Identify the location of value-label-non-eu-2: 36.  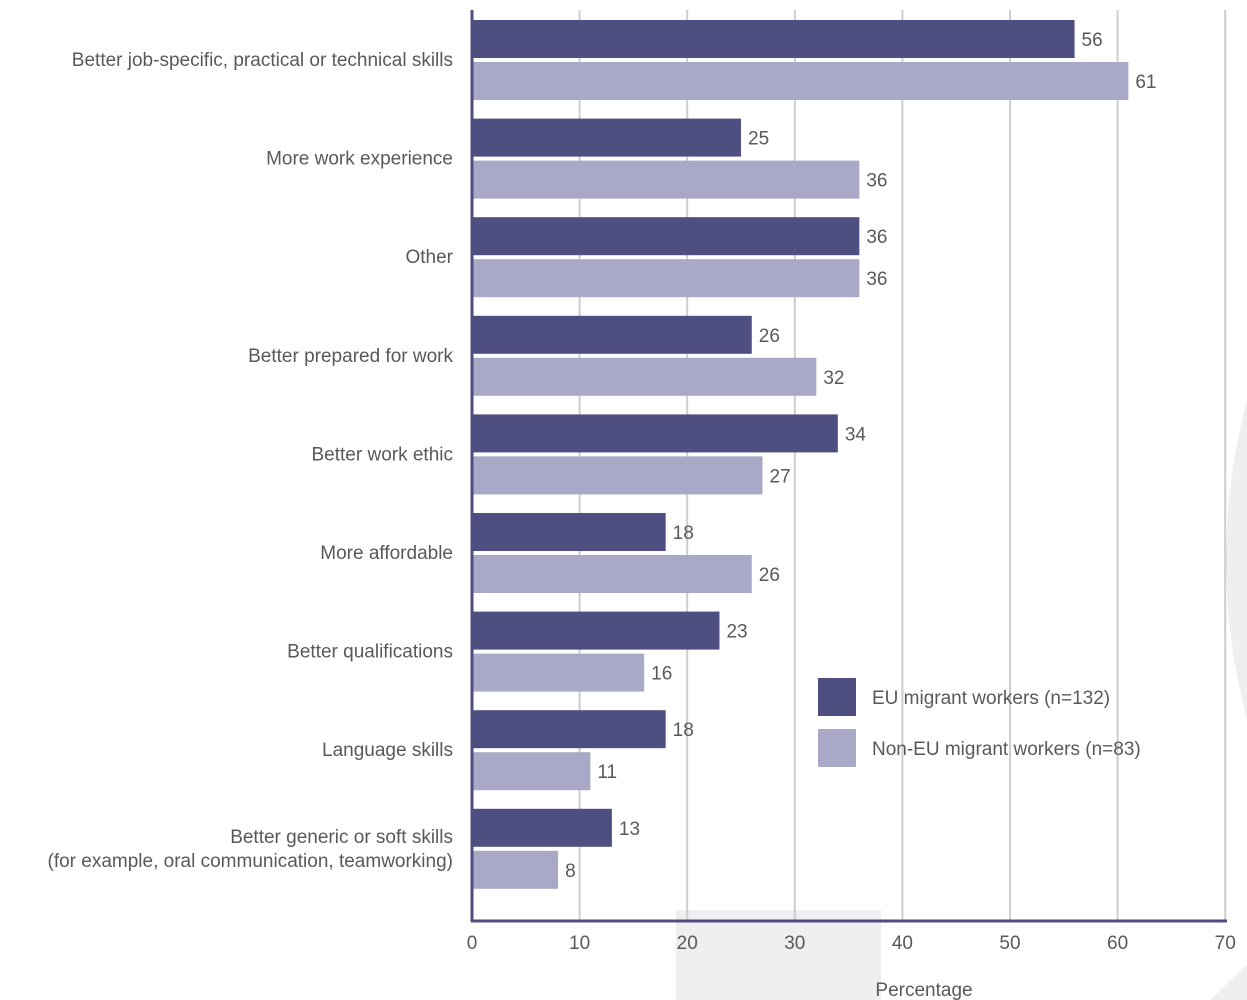
(876, 279).